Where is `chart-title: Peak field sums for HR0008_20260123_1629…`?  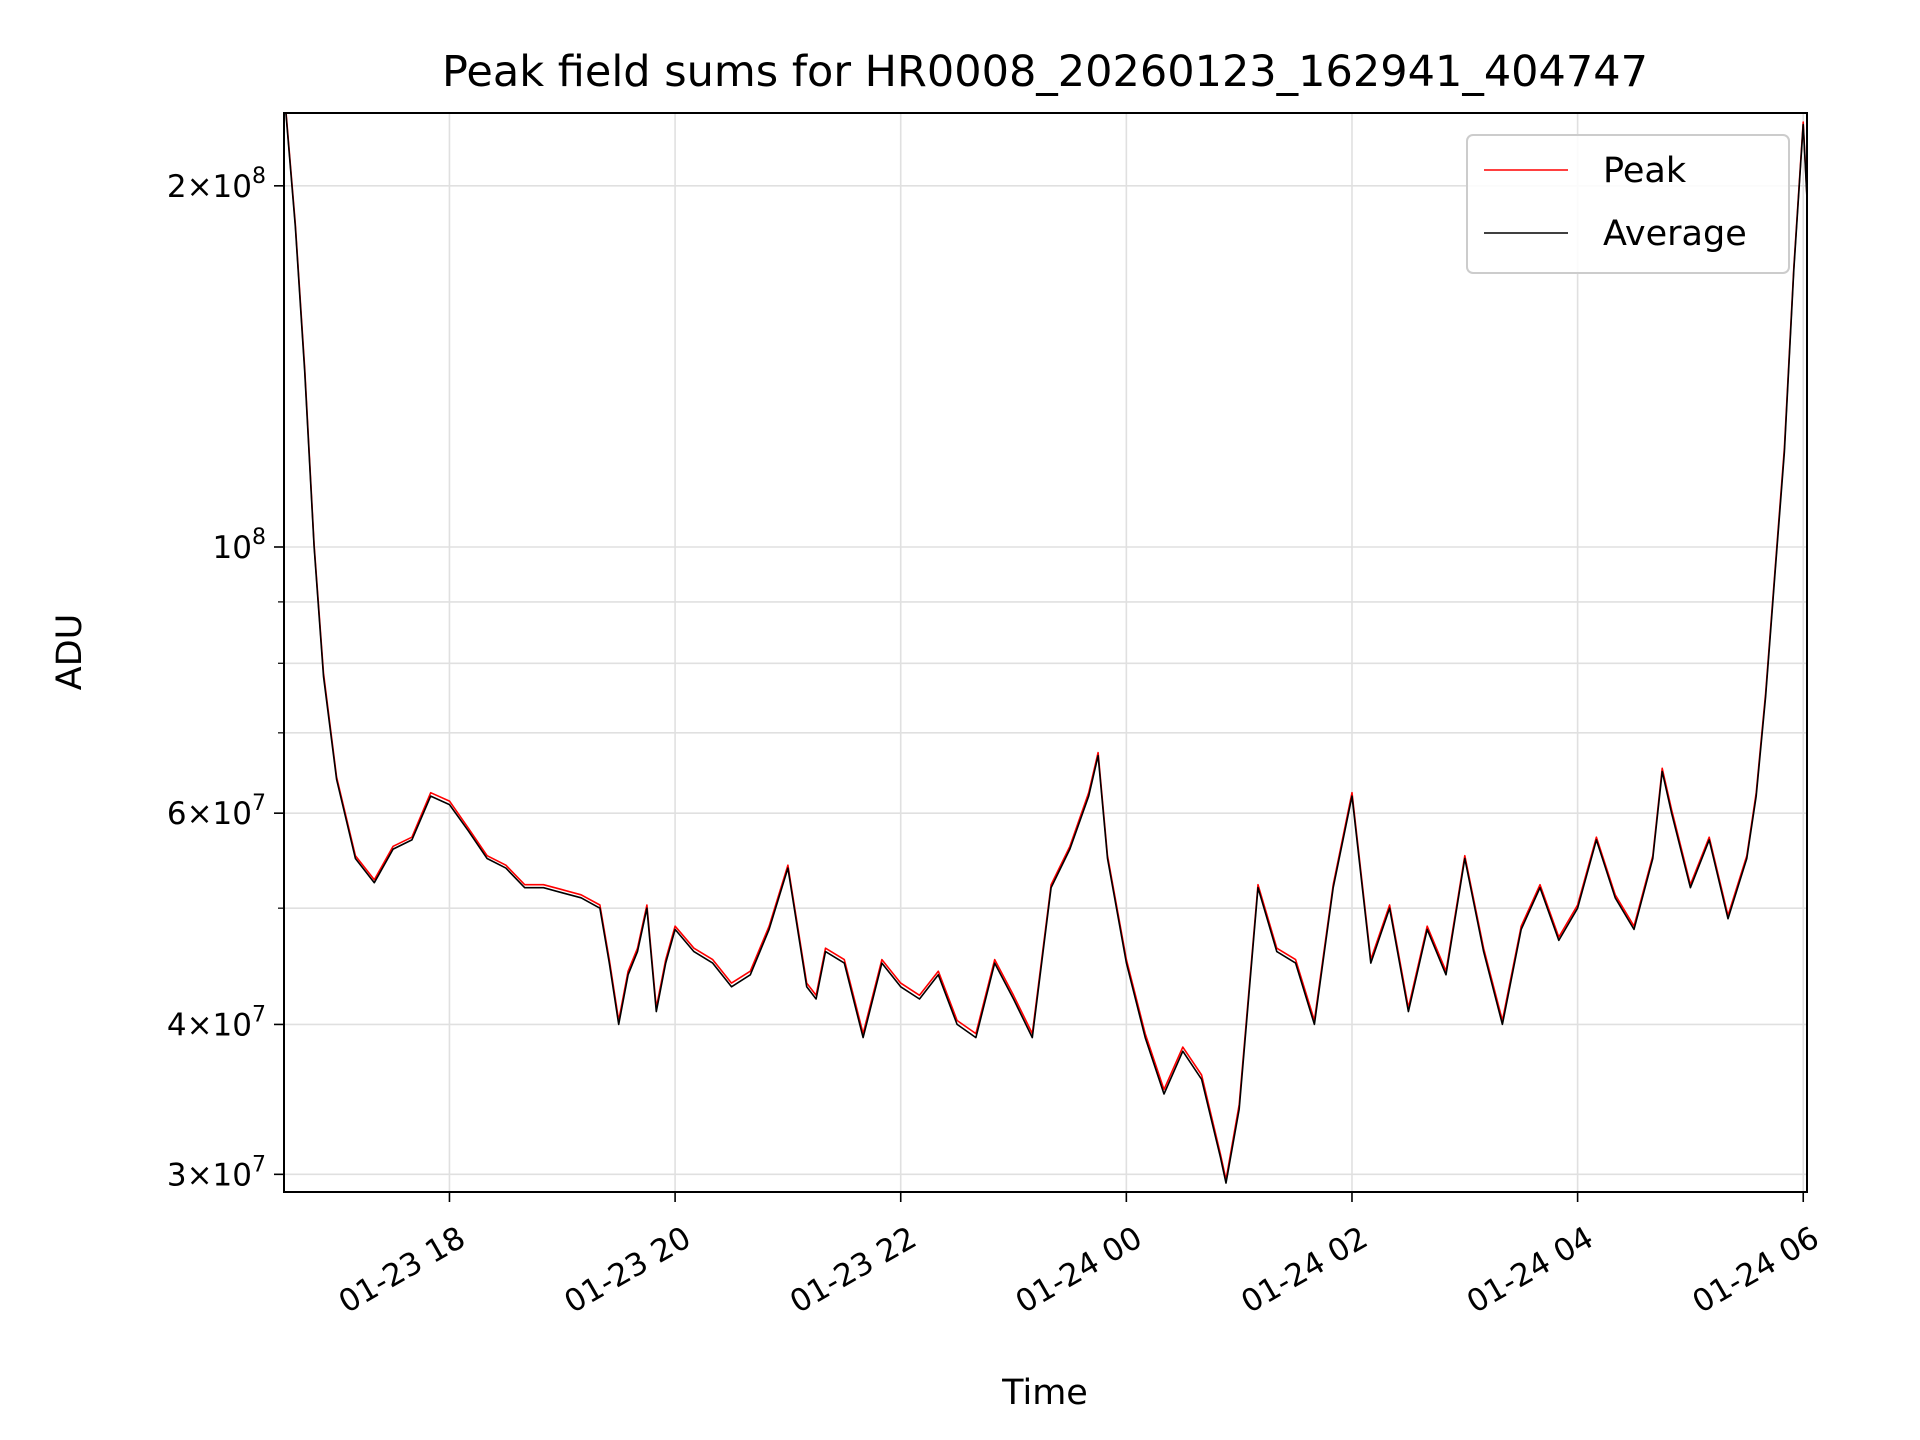 chart-title: Peak field sums for HR0008_20260123_1629… is located at coordinates (1045, 72).